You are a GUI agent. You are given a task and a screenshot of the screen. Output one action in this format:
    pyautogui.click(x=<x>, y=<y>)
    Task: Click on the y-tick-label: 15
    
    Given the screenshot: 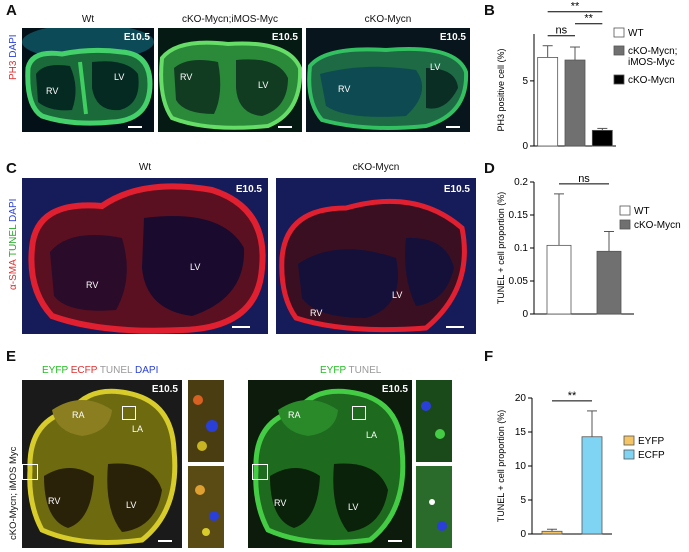 What is the action you would take?
    pyautogui.click(x=521, y=432)
    